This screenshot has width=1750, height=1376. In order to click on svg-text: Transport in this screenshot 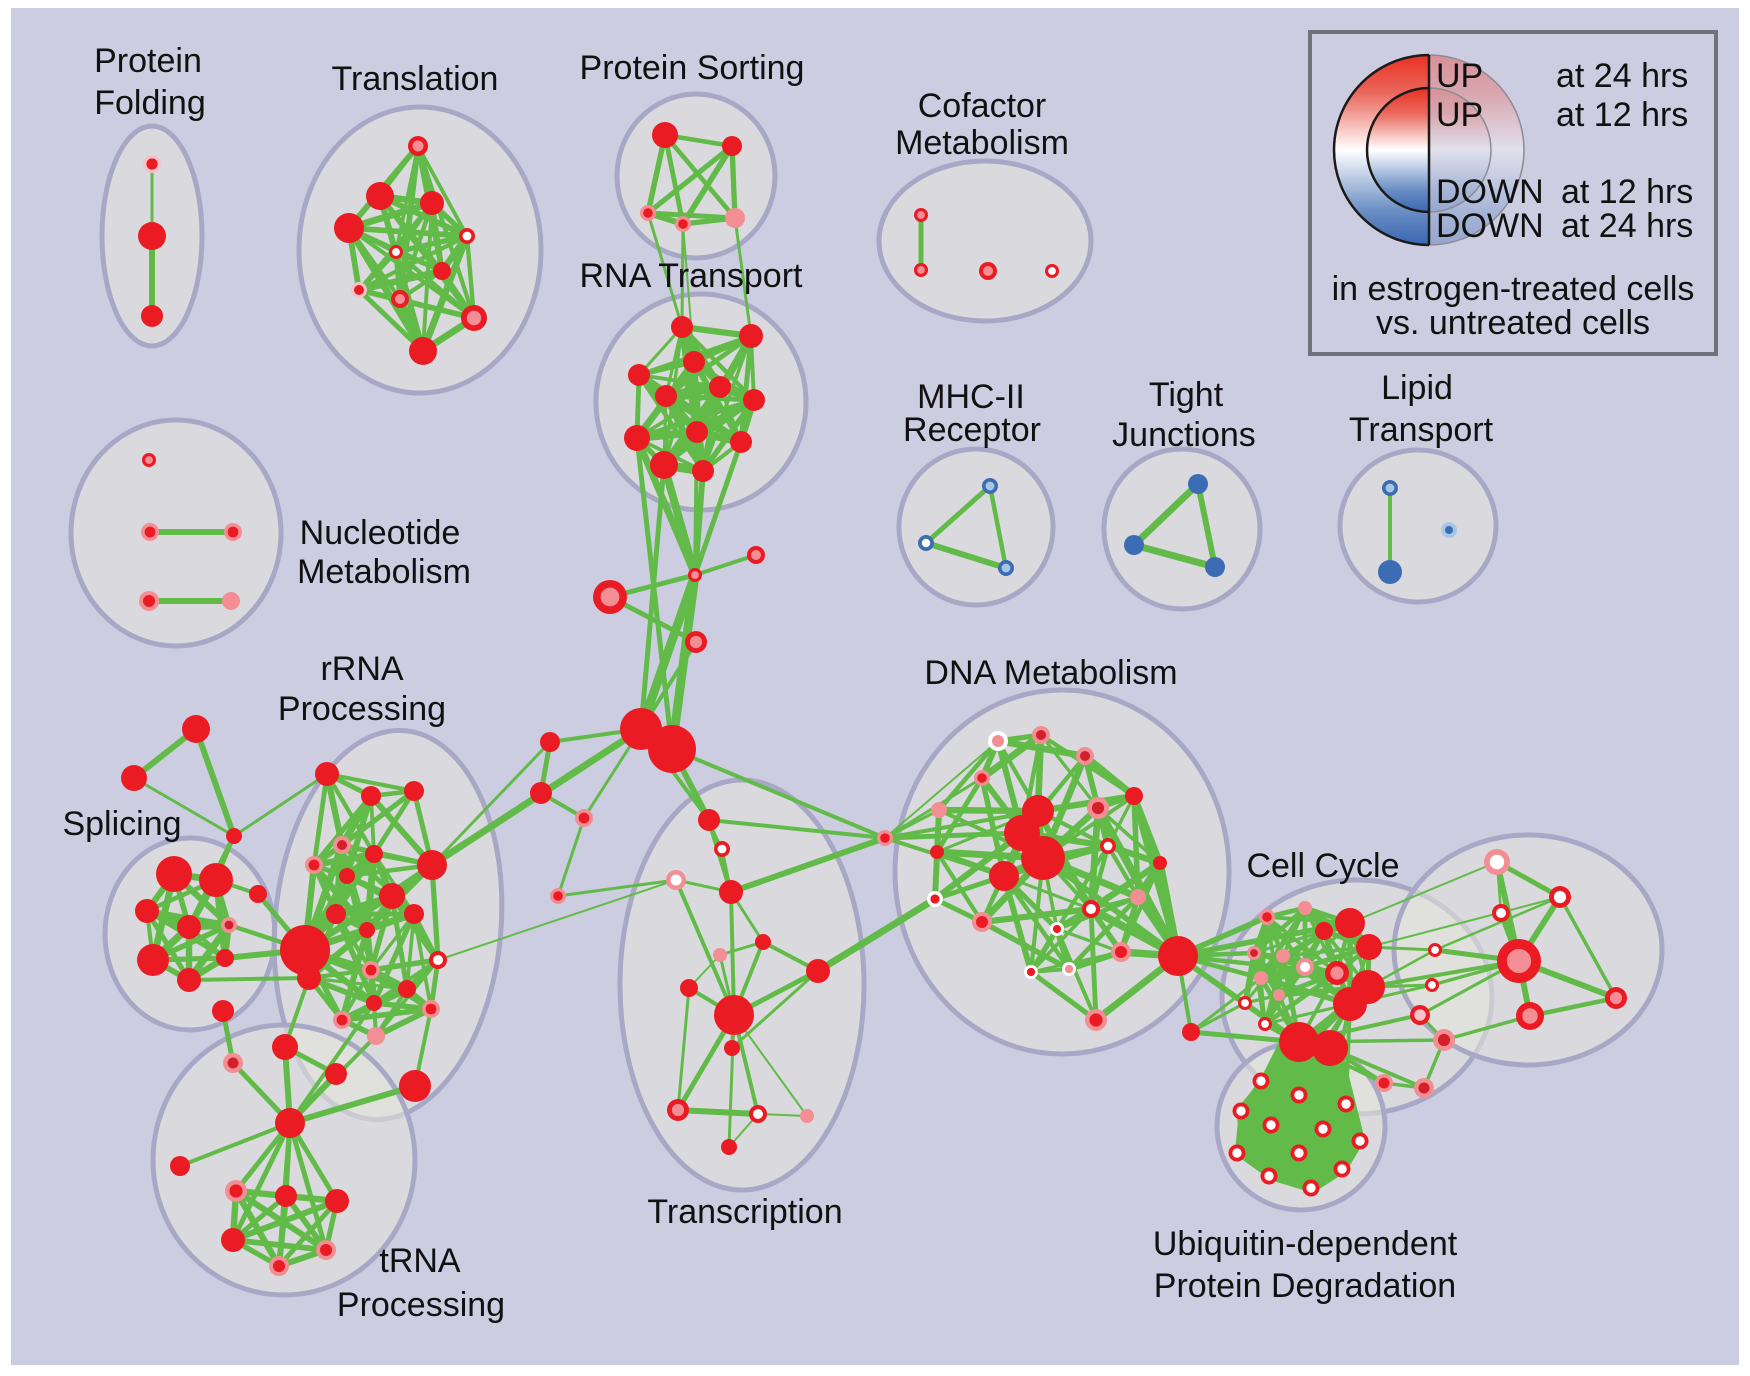, I will do `click(1421, 430)`.